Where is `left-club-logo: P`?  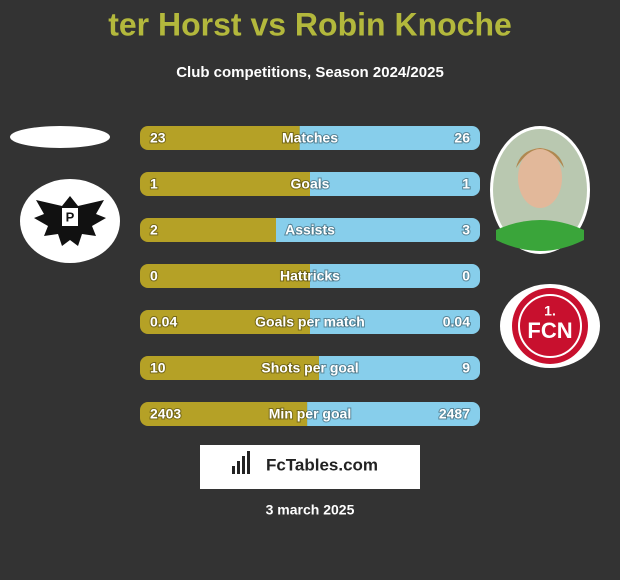 left-club-logo: P is located at coordinates (70, 221).